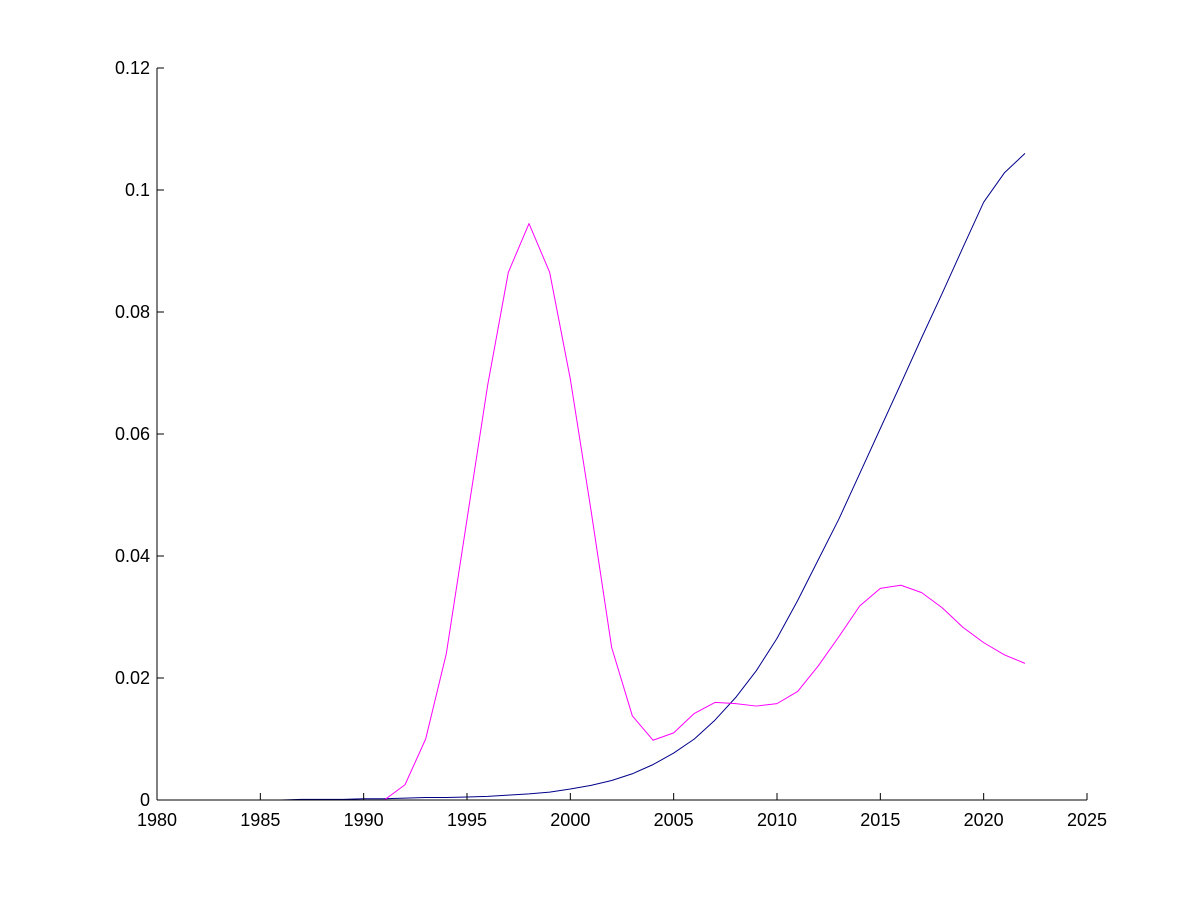 The width and height of the screenshot is (1200, 900). What do you see at coordinates (364, 820) in the screenshot?
I see `x-tick-label: 1990` at bounding box center [364, 820].